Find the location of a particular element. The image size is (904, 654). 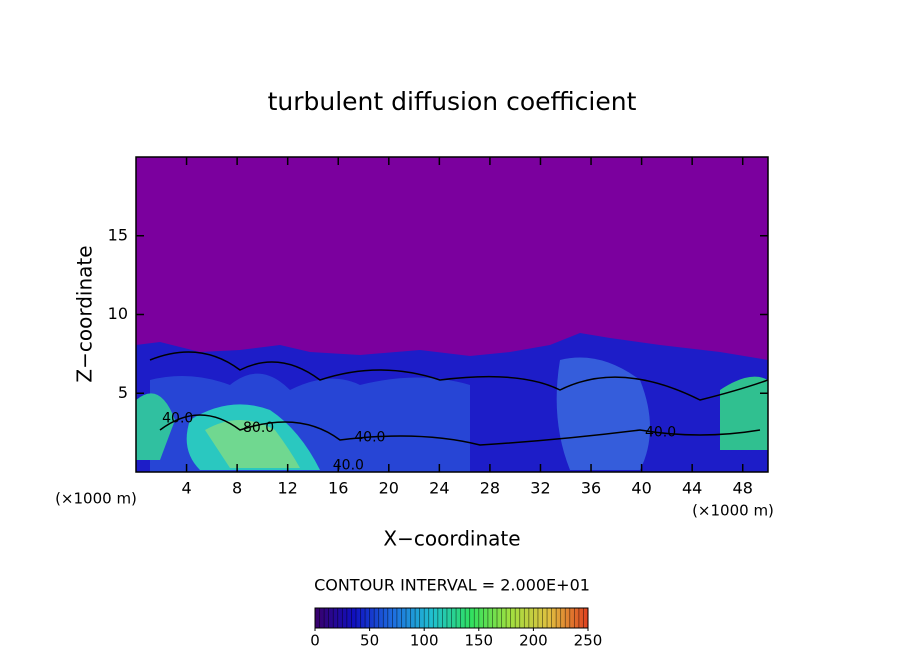

x-tick-label: 28 is located at coordinates (490, 488).